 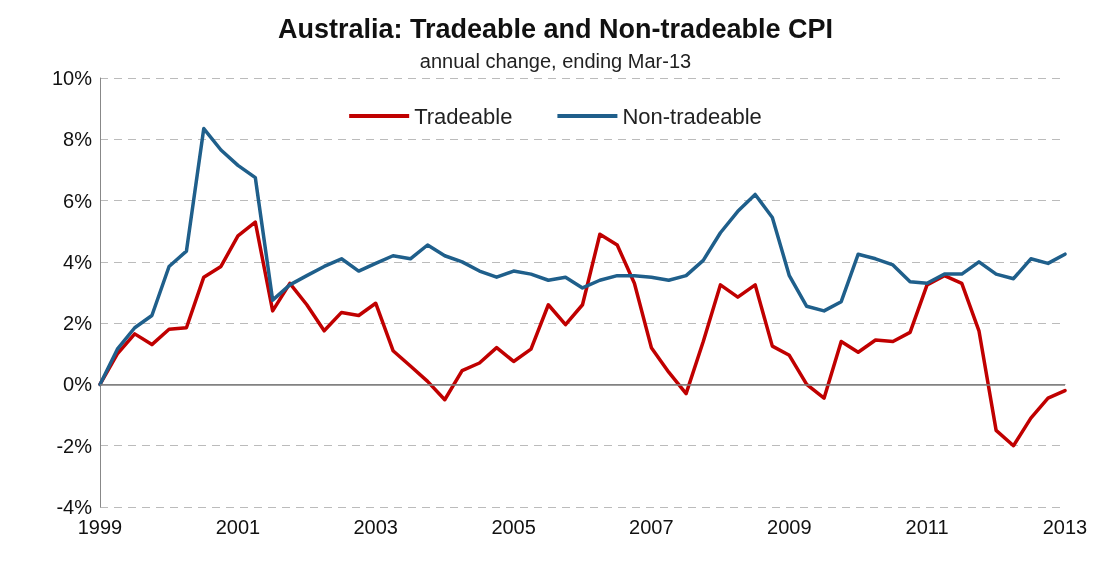 What do you see at coordinates (555, 61) in the screenshot?
I see `chart-subtitle: annual change, ending Mar-13` at bounding box center [555, 61].